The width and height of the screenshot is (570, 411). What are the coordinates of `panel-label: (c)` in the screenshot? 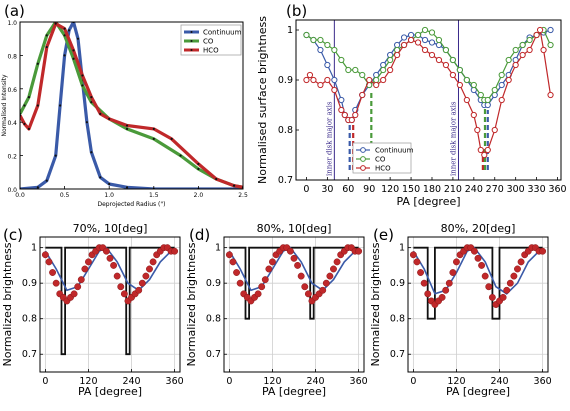 It's located at (13, 235).